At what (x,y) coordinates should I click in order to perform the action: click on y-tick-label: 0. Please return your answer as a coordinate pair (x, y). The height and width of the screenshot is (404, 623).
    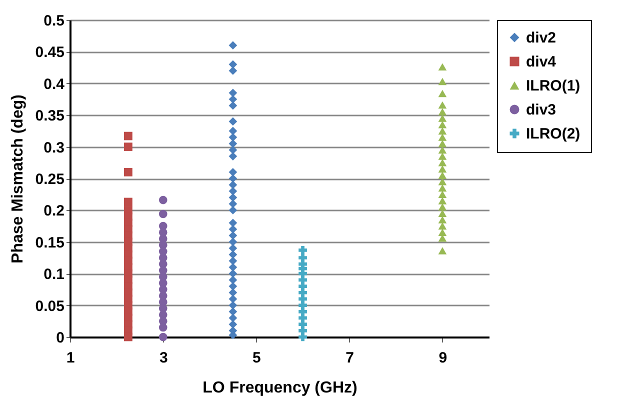
    Looking at the image, I should click on (60, 338).